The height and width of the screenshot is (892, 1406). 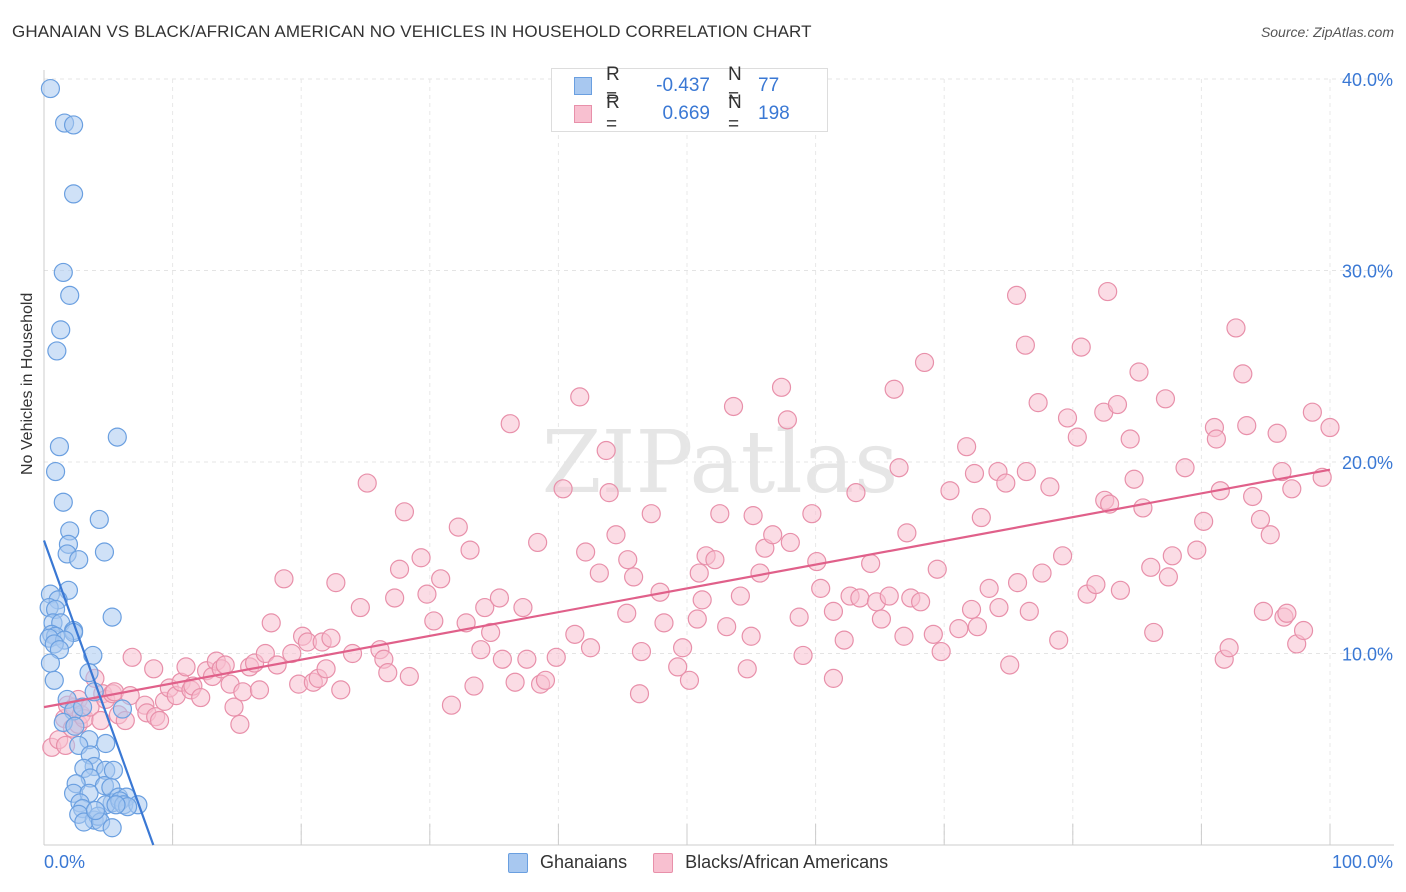 I want to click on trendline-ghanaians, so click(x=98, y=693).